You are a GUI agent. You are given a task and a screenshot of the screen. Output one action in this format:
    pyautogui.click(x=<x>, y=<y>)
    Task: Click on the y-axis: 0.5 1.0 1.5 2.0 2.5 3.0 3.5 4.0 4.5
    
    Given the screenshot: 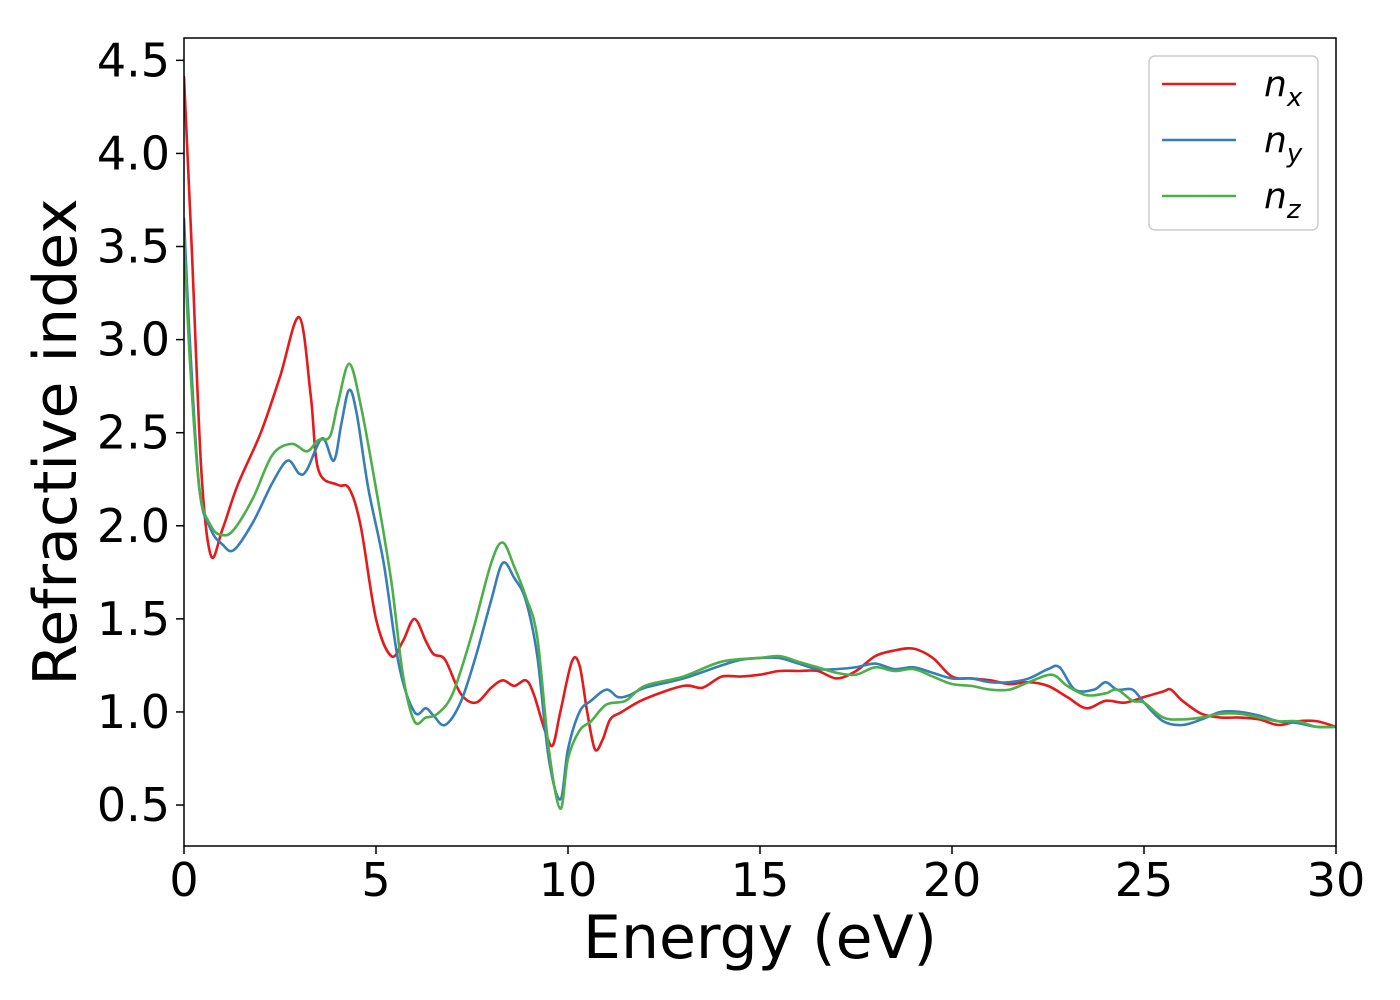 What is the action you would take?
    pyautogui.click(x=140, y=432)
    